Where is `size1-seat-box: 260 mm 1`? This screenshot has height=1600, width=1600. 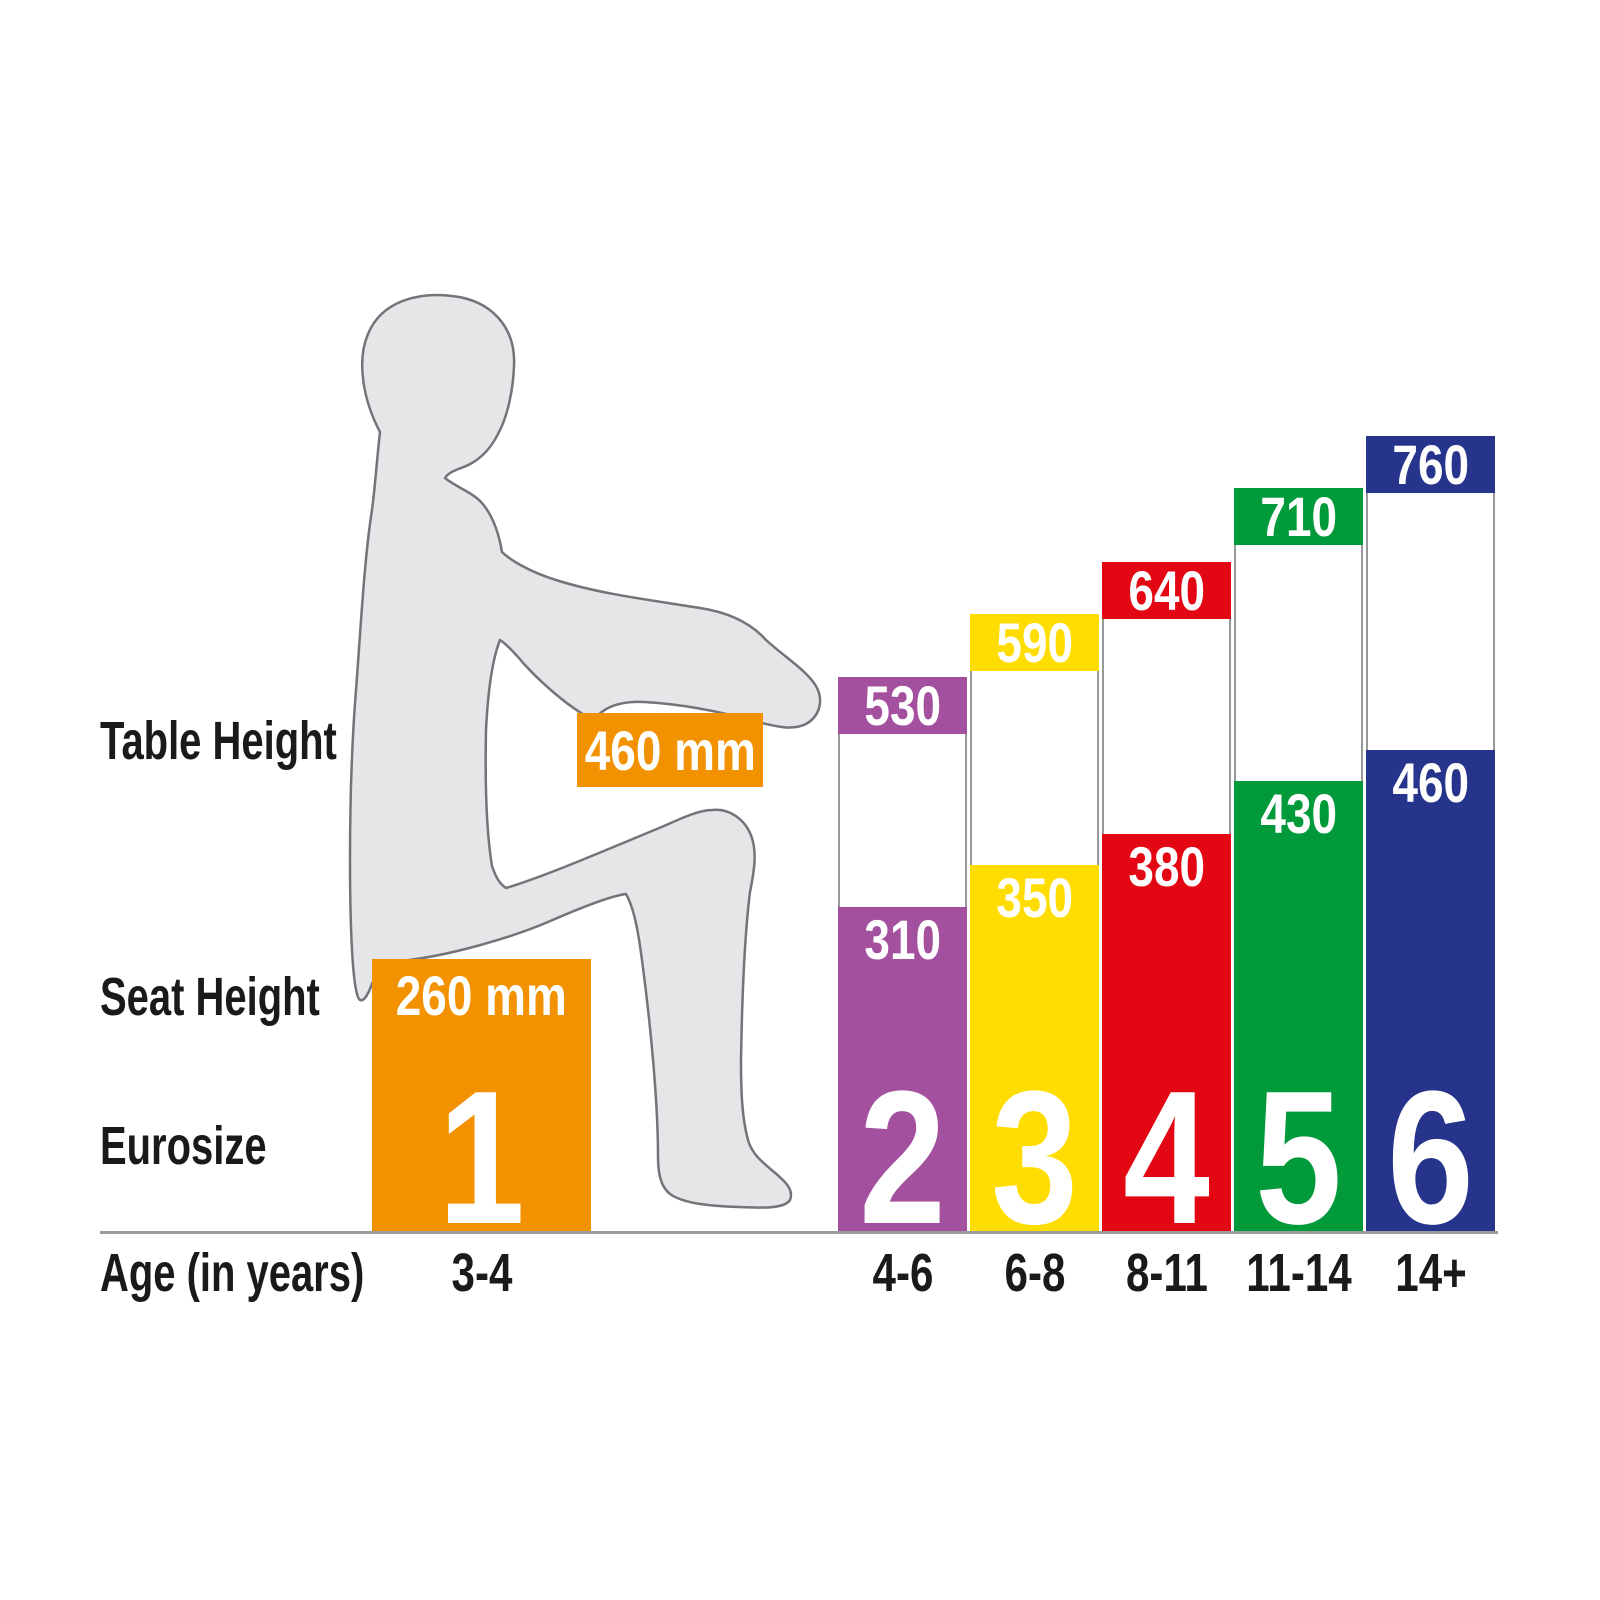
size1-seat-box: 260 mm 1 is located at coordinates (481, 1106).